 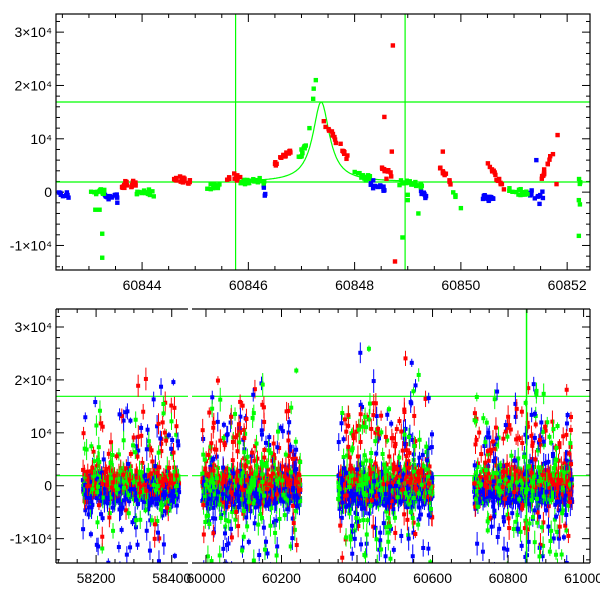 What do you see at coordinates (33, 32) in the screenshot?
I see `y-tick-label: 3×10⁴` at bounding box center [33, 32].